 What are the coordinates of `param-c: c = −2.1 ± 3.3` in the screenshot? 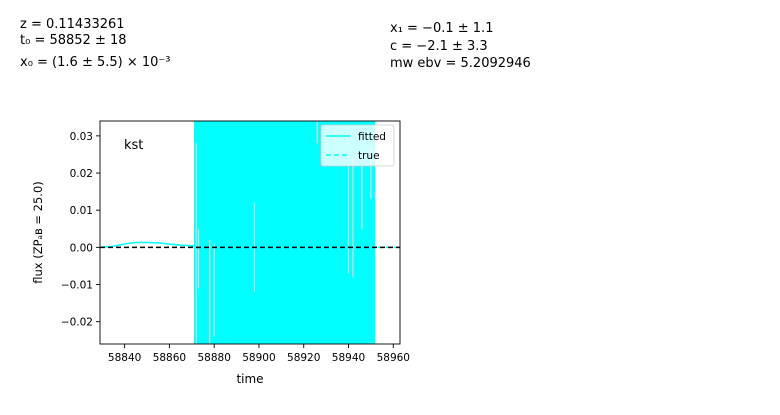 It's located at (439, 46).